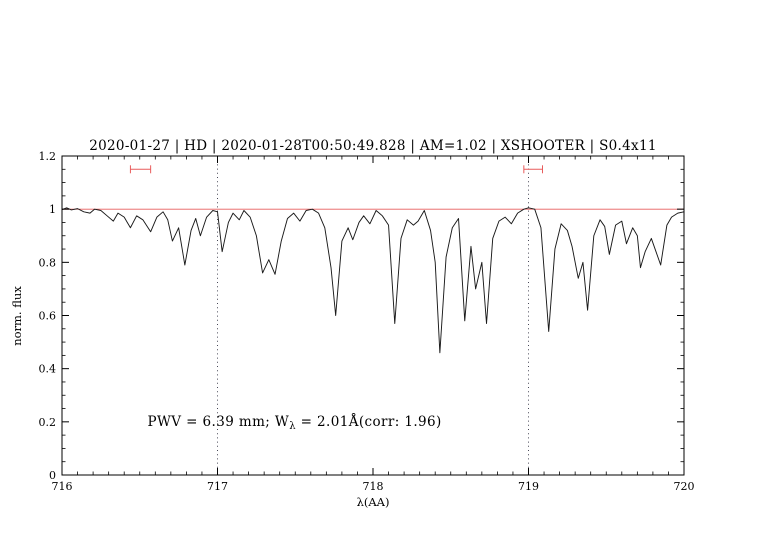 The image size is (782, 542). I want to click on x-tick-label: 720, so click(684, 486).